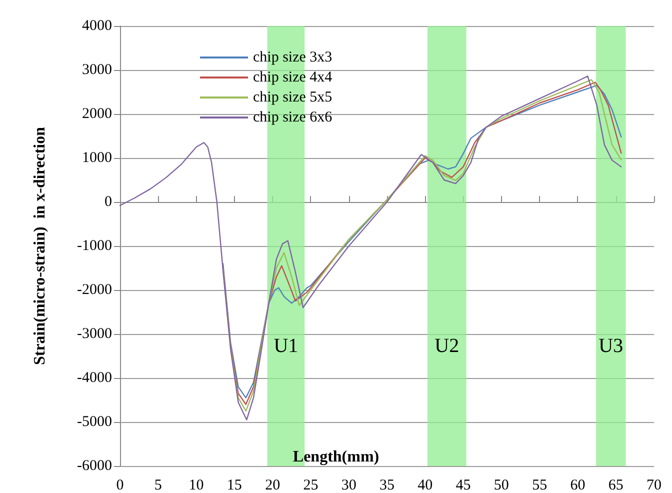 This screenshot has height=493, width=672. What do you see at coordinates (158, 485) in the screenshot?
I see `x-tick-label: 5` at bounding box center [158, 485].